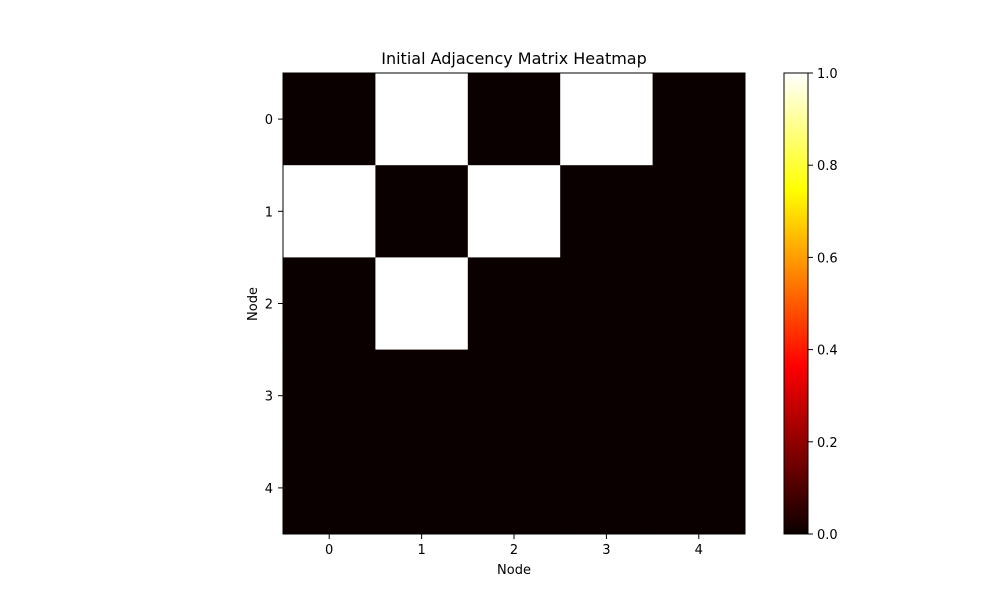 The height and width of the screenshot is (600, 1000). Describe the element at coordinates (274, 305) in the screenshot. I see `y-axis-ticks: 0 1 2 3 4` at that location.